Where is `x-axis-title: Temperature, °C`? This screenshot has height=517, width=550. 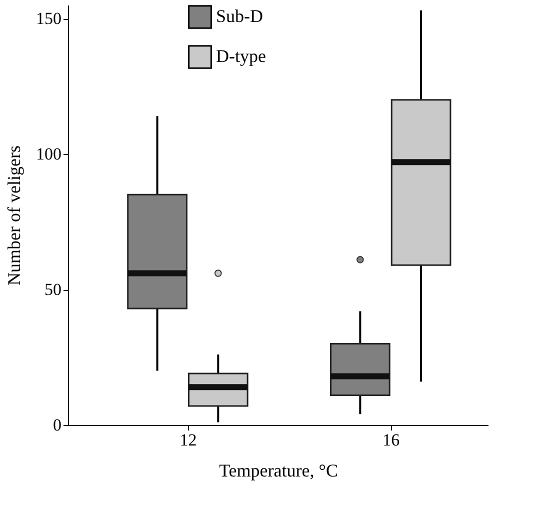
x-axis-title: Temperature, °C is located at coordinates (278, 470).